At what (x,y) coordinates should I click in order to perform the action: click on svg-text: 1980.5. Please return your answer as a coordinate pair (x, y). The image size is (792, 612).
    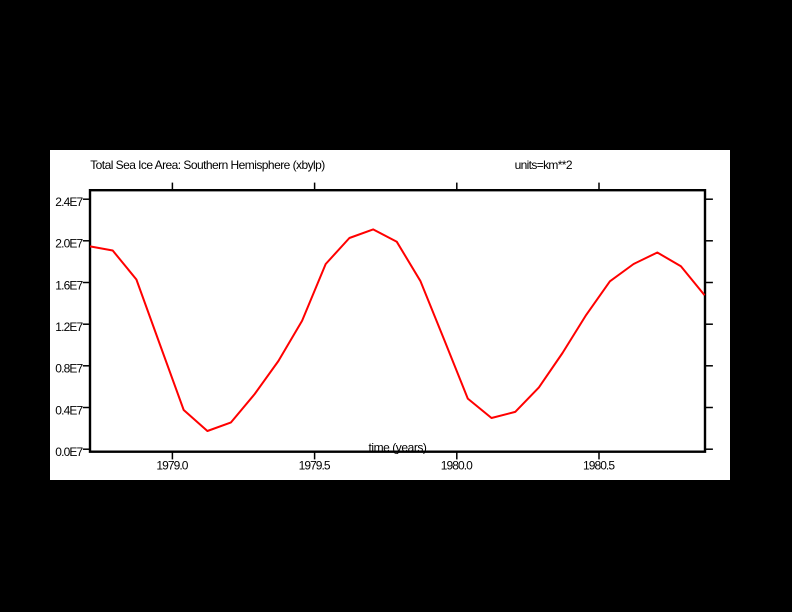
    Looking at the image, I should click on (599, 465).